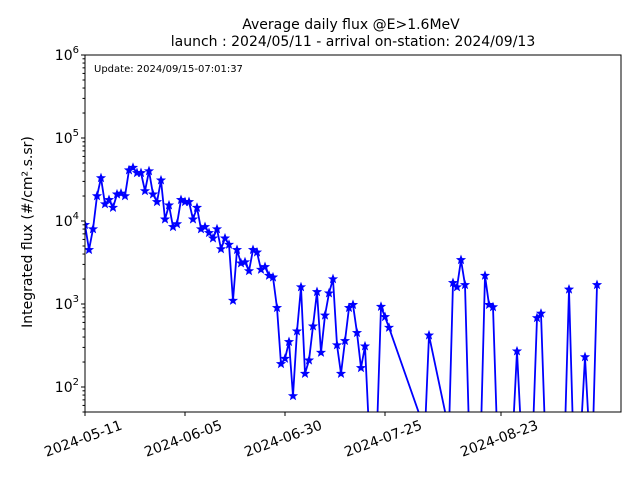  I want to click on x-tick-label: 2024-07-25, so click(383, 439).